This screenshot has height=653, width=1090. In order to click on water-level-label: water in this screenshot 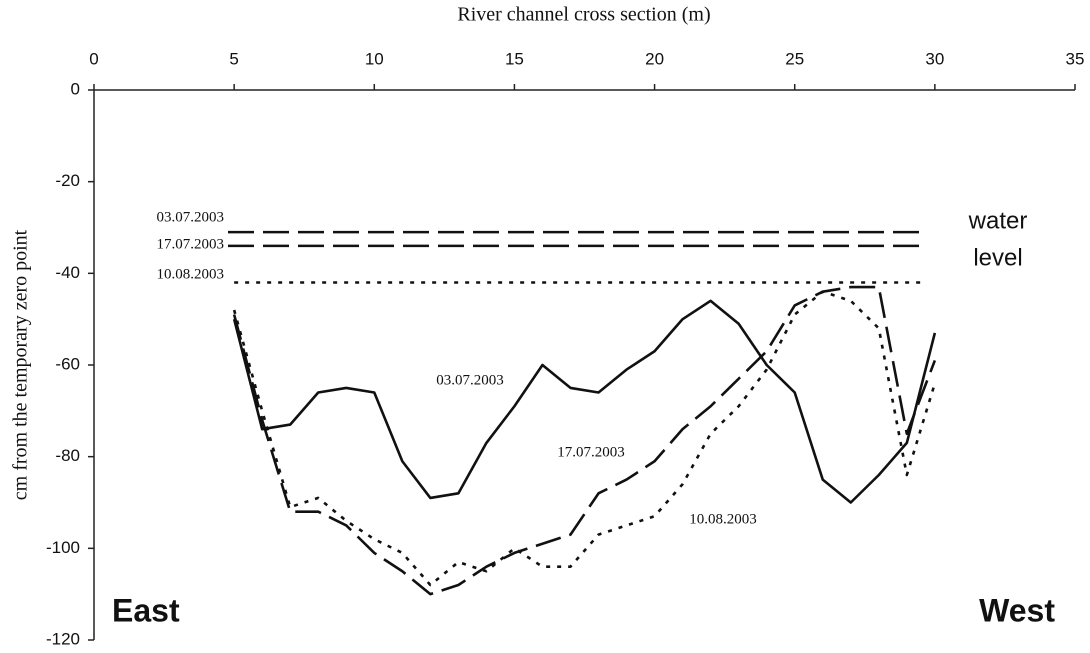, I will do `click(998, 220)`.